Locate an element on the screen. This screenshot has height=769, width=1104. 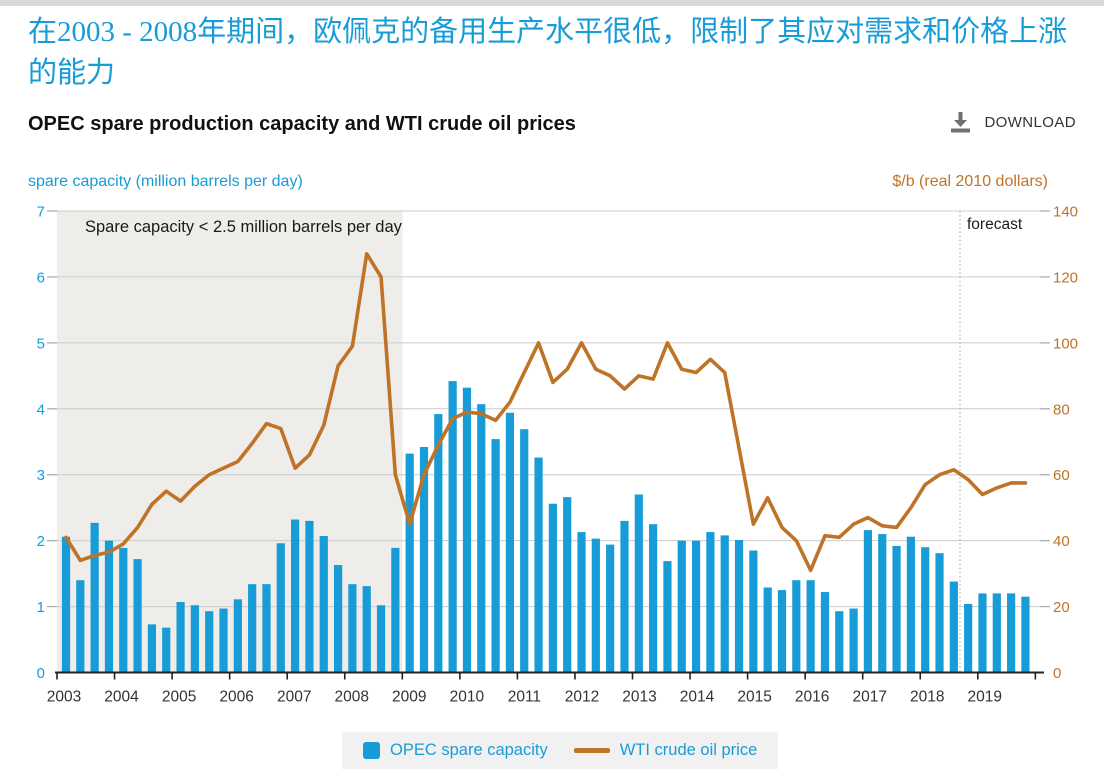
spare-capacity-bar-2005Q3 is located at coordinates (209, 642).